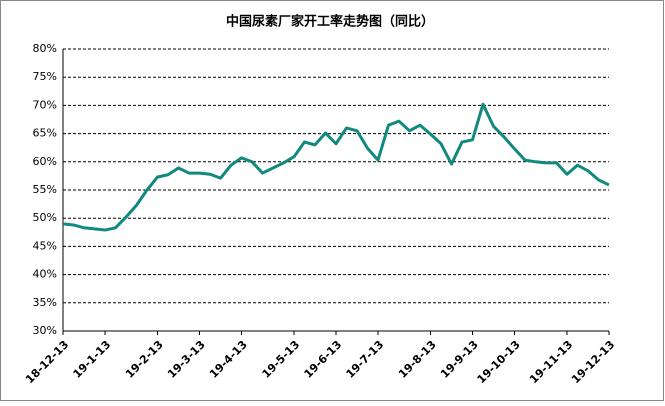 The height and width of the screenshot is (406, 665). Describe the element at coordinates (330, 22) in the screenshot. I see `chart-title: 中国尿素厂家开工率走势图（同比）` at that location.